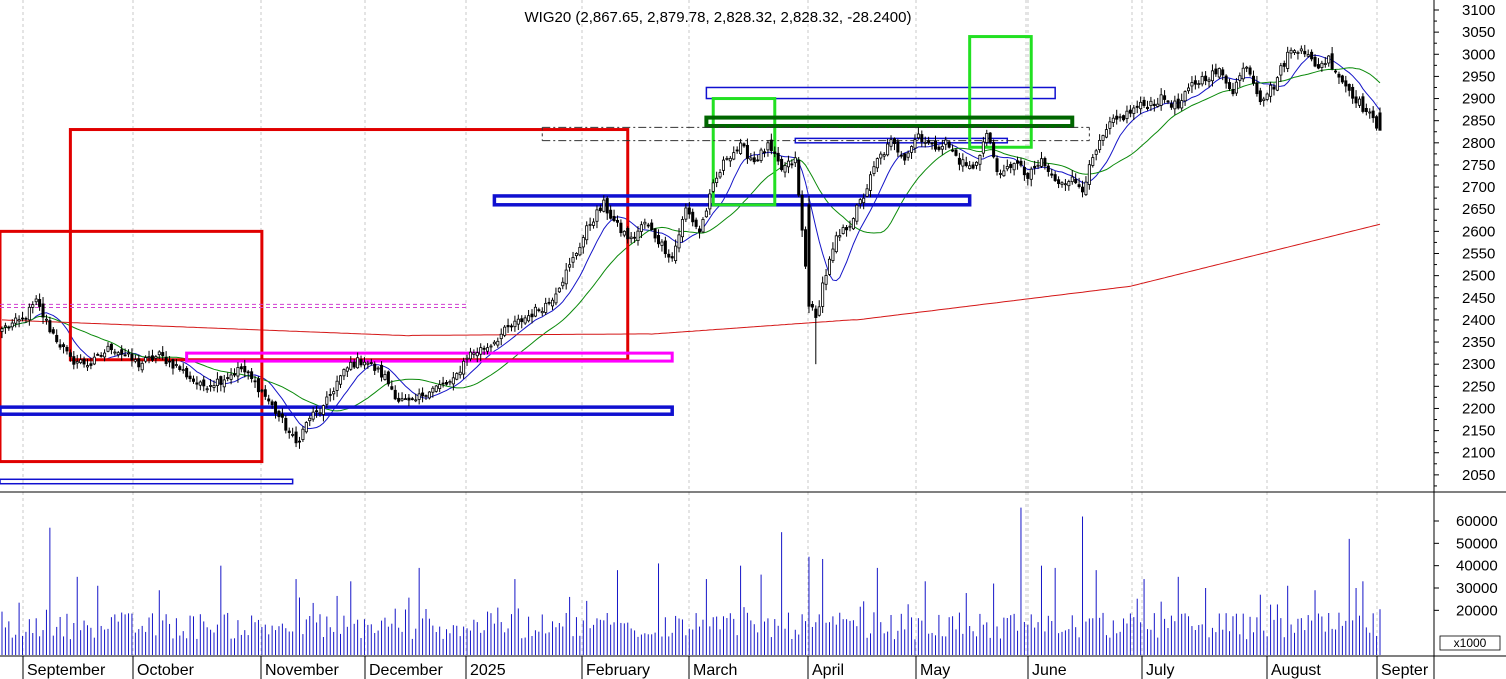  Describe the element at coordinates (132, 346) in the screenshot. I see `red-rectangle` at that location.